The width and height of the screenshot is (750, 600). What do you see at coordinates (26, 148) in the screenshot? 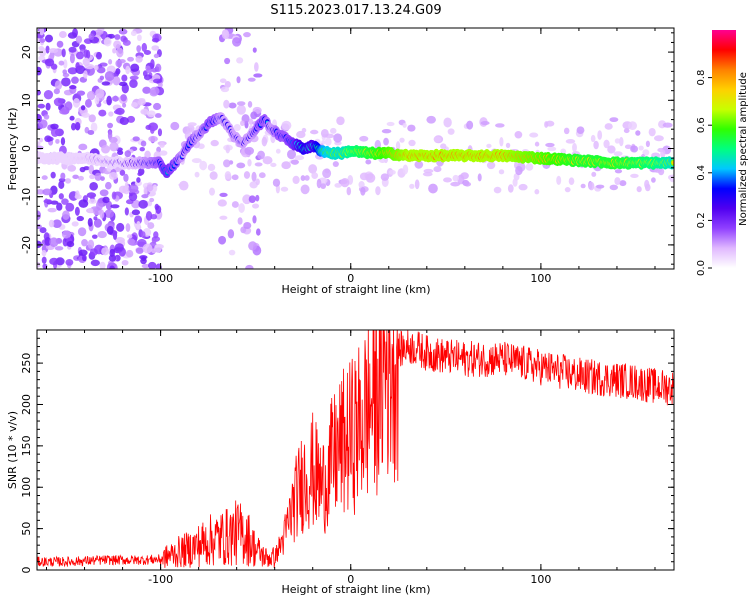
I see `spectrogram-y-tick-label: 0` at bounding box center [26, 148].